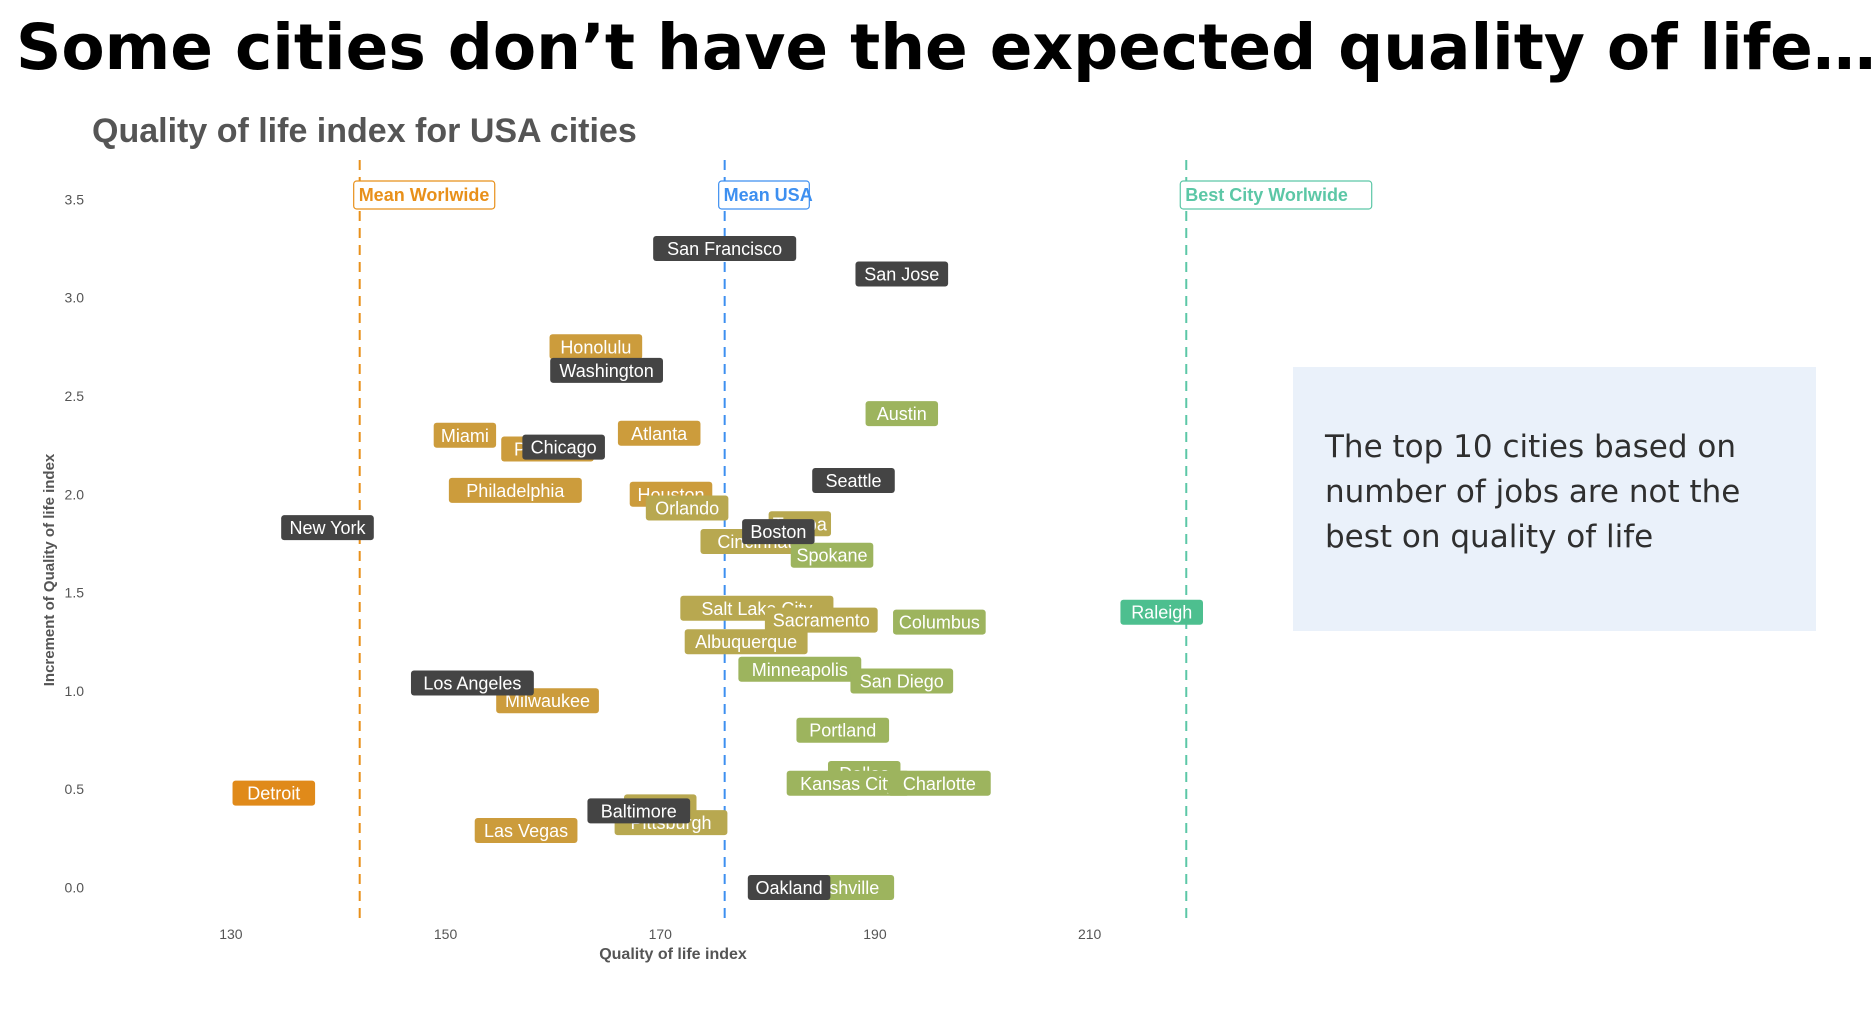 This screenshot has width=1876, height=1018. I want to click on city-label-new-york: New York, so click(327, 528).